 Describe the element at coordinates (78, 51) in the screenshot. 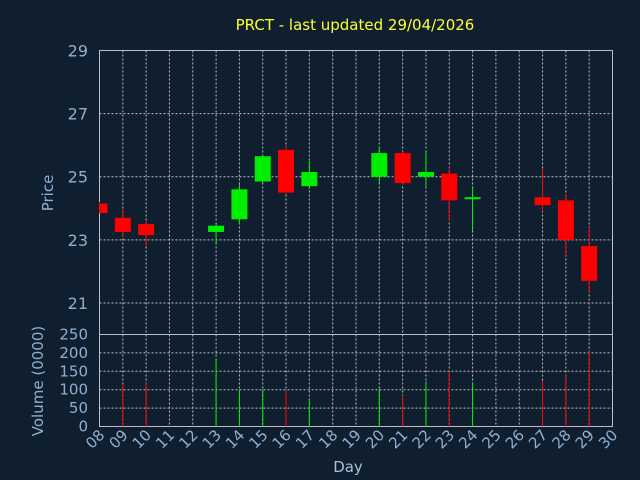

I see `price-tick-label: 29` at that location.